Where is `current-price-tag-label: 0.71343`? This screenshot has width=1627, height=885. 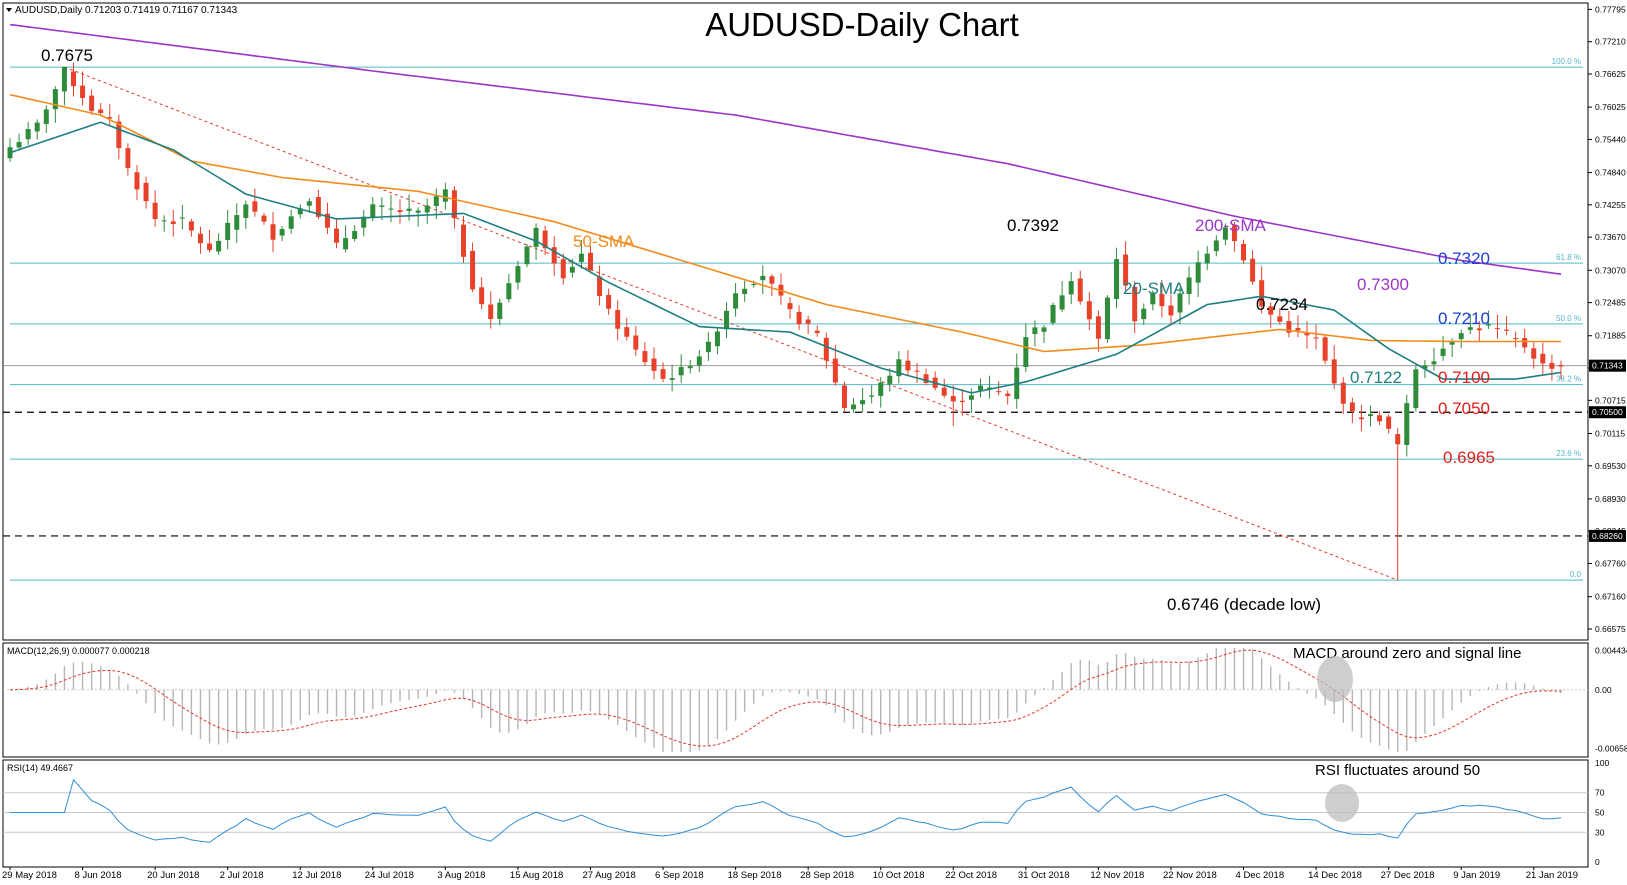 current-price-tag-label: 0.71343 is located at coordinates (1607, 366).